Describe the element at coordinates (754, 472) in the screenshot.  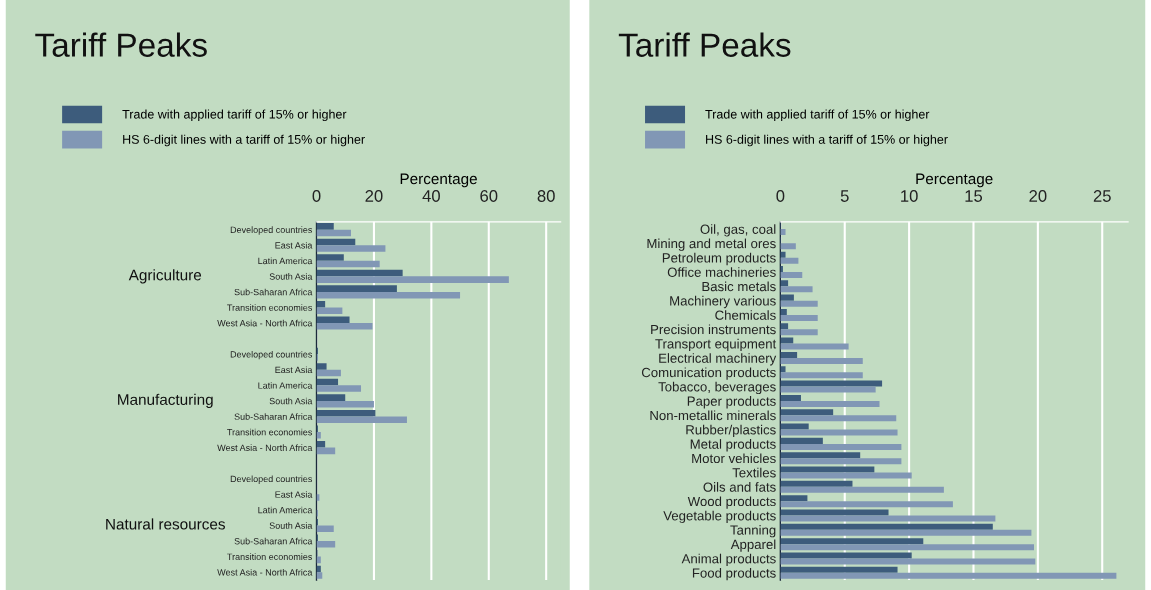
I see `y-tick-label: Textiles` at that location.